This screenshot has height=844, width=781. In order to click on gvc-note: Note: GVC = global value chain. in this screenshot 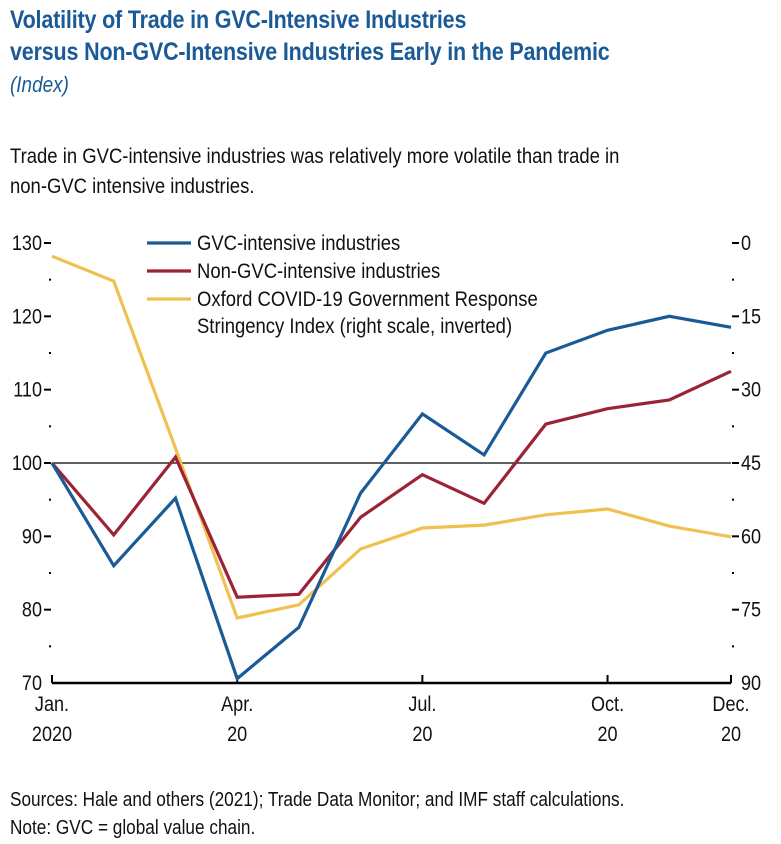, I will do `click(133, 828)`.